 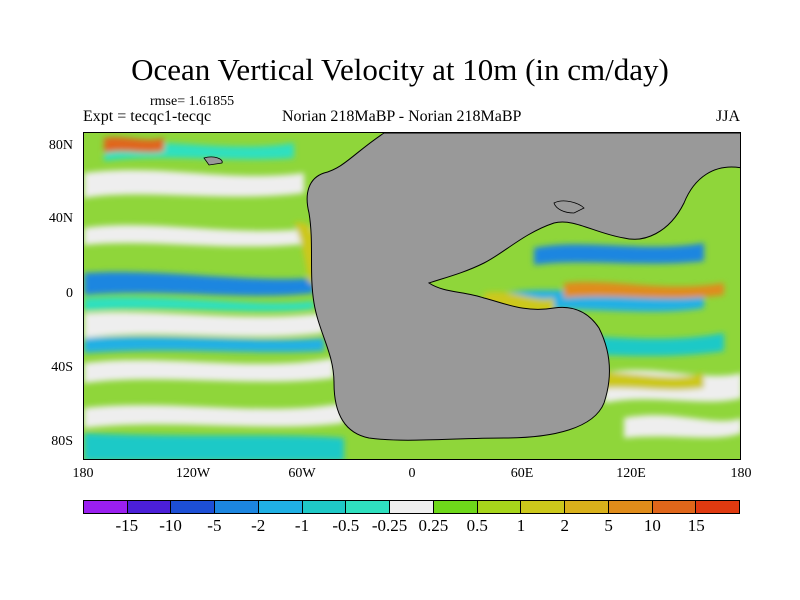 I want to click on x-label-0: 0, so click(x=412, y=473).